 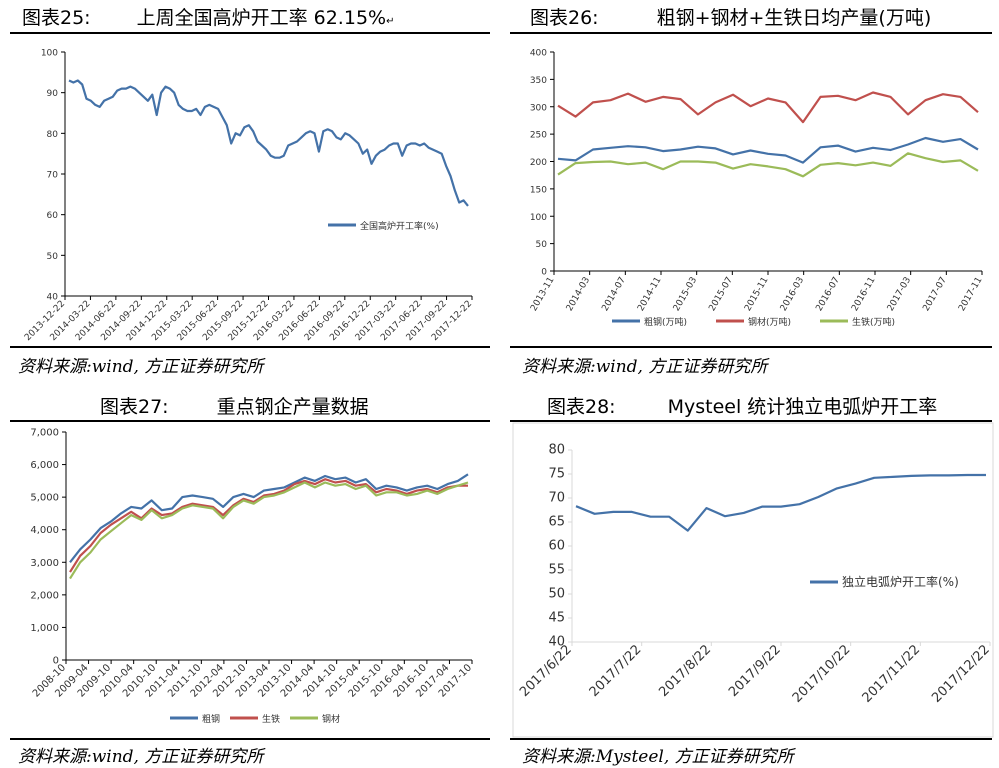 I want to click on x-tick-label: 2017/11/22, so click(x=892, y=674).